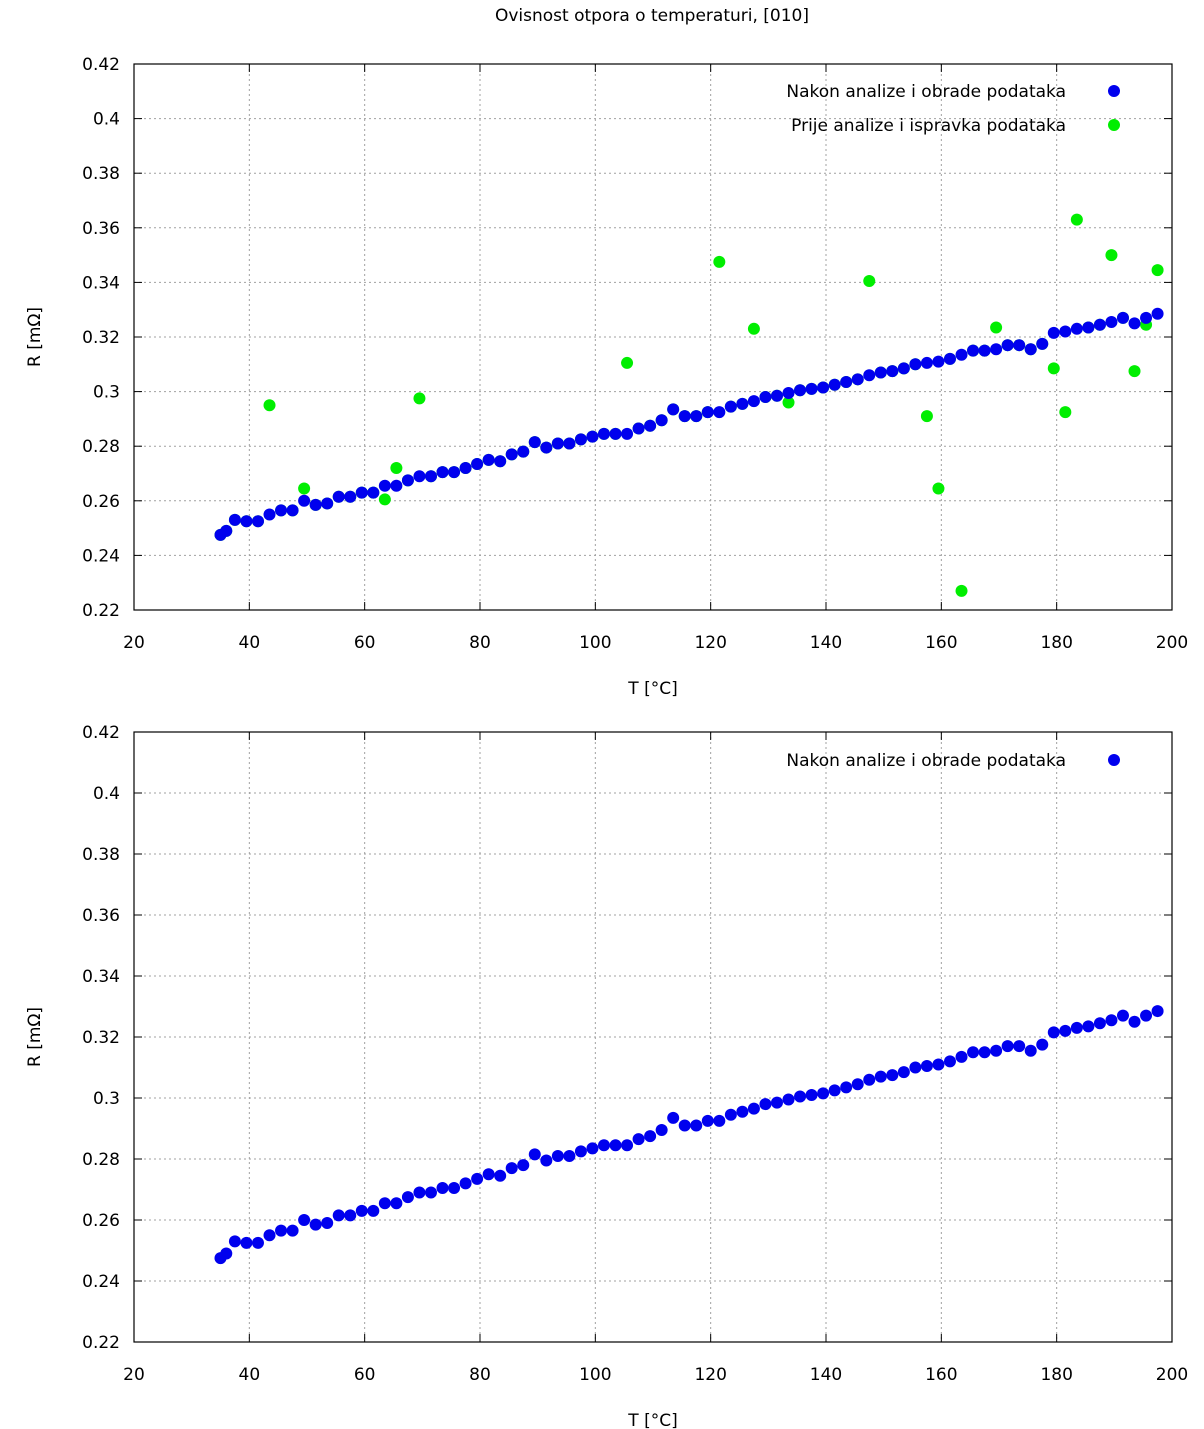 This screenshot has height=1429, width=1204. What do you see at coordinates (1056, 643) in the screenshot?
I see `x-tick-label: 180` at bounding box center [1056, 643].